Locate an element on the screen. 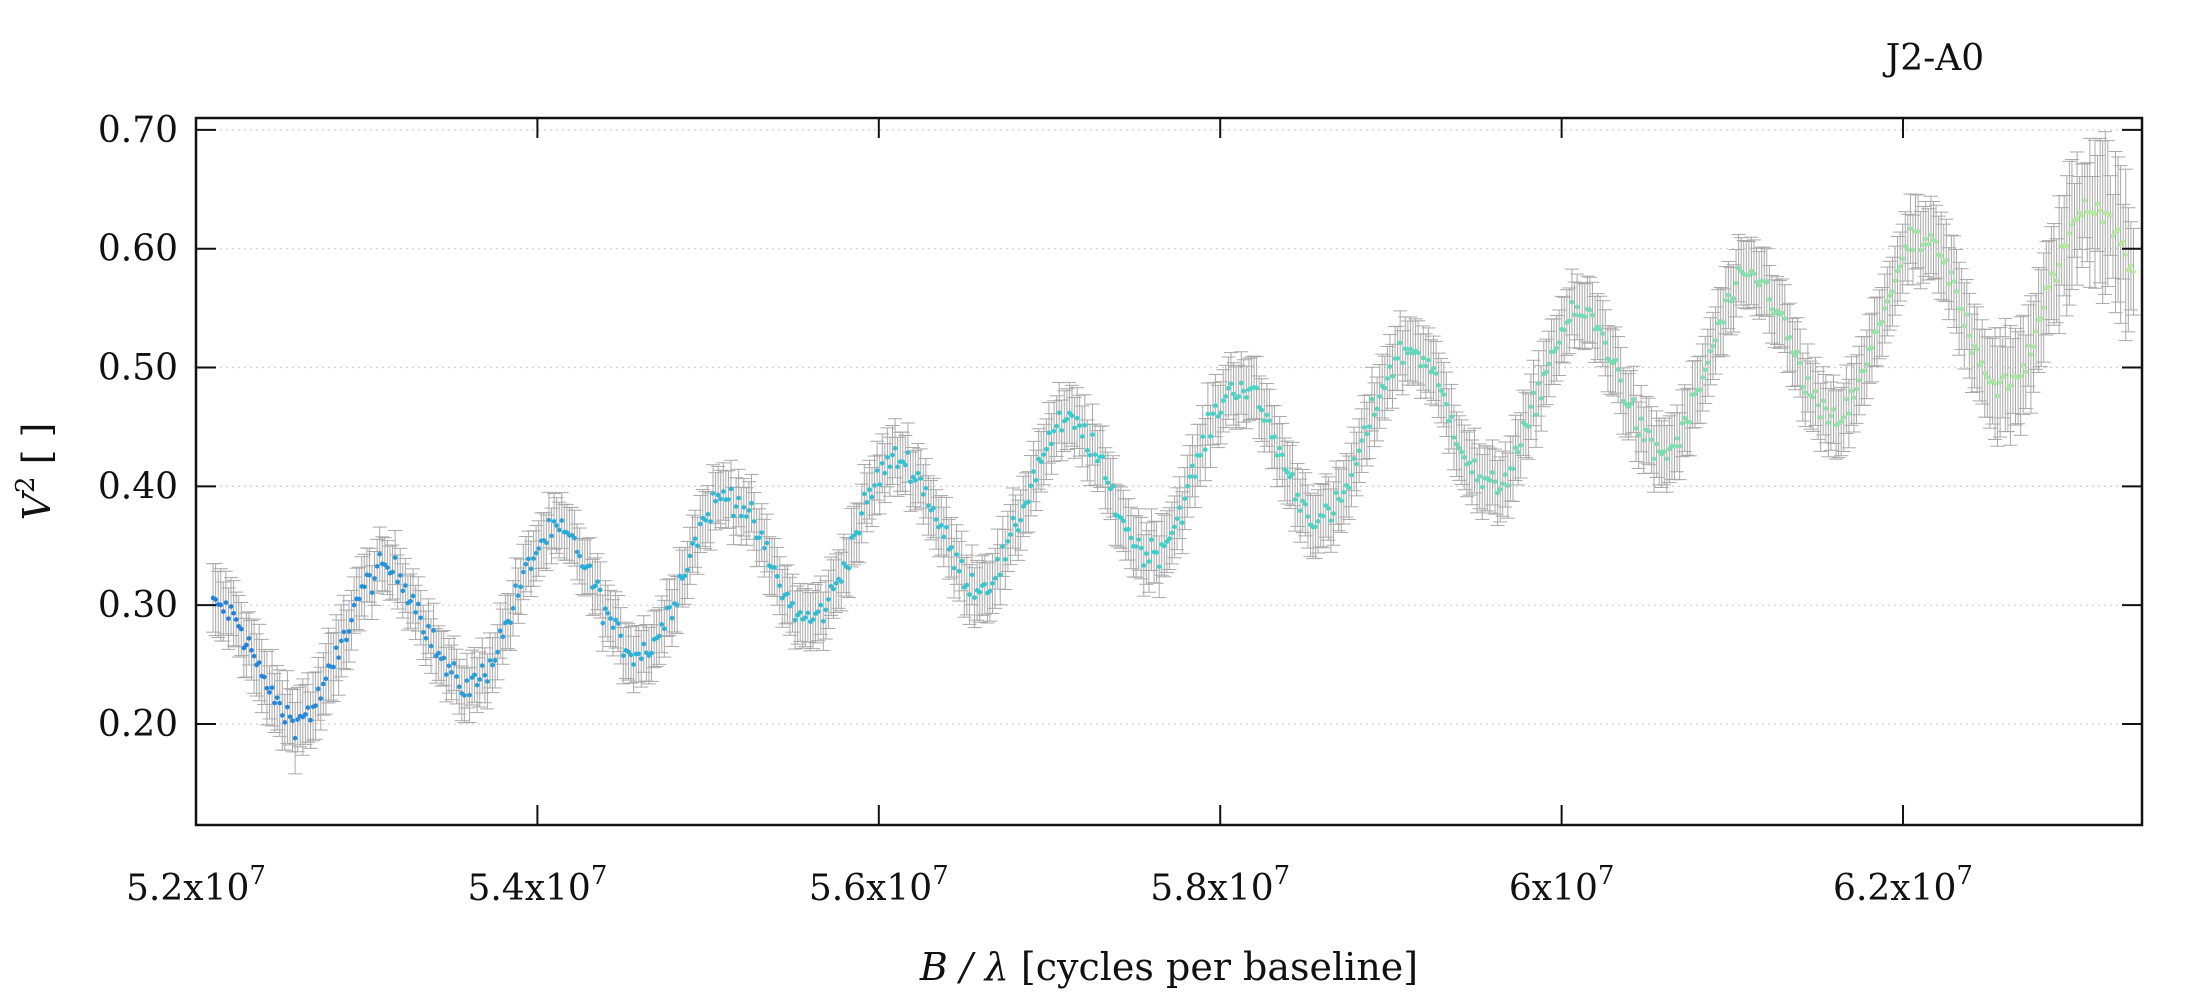 Image resolution: width=2200 pixels, height=1000 pixels. x-tick-label: 6x107 is located at coordinates (1562, 885).